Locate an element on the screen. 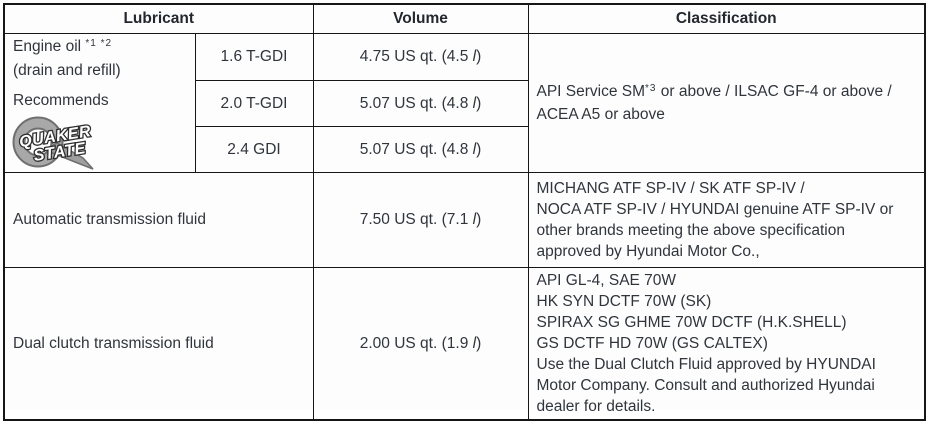 The height and width of the screenshot is (421, 928). quaker-state-logo-icon: QUAKER STATE is located at coordinates (53, 143).